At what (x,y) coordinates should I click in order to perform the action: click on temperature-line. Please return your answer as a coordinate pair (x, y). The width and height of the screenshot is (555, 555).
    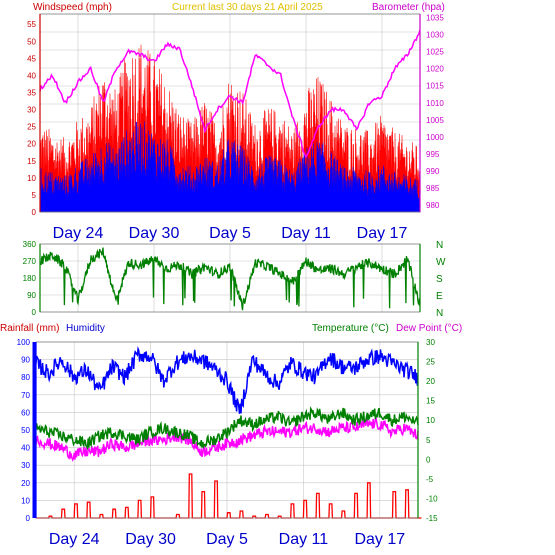
    Looking at the image, I should click on (227, 428).